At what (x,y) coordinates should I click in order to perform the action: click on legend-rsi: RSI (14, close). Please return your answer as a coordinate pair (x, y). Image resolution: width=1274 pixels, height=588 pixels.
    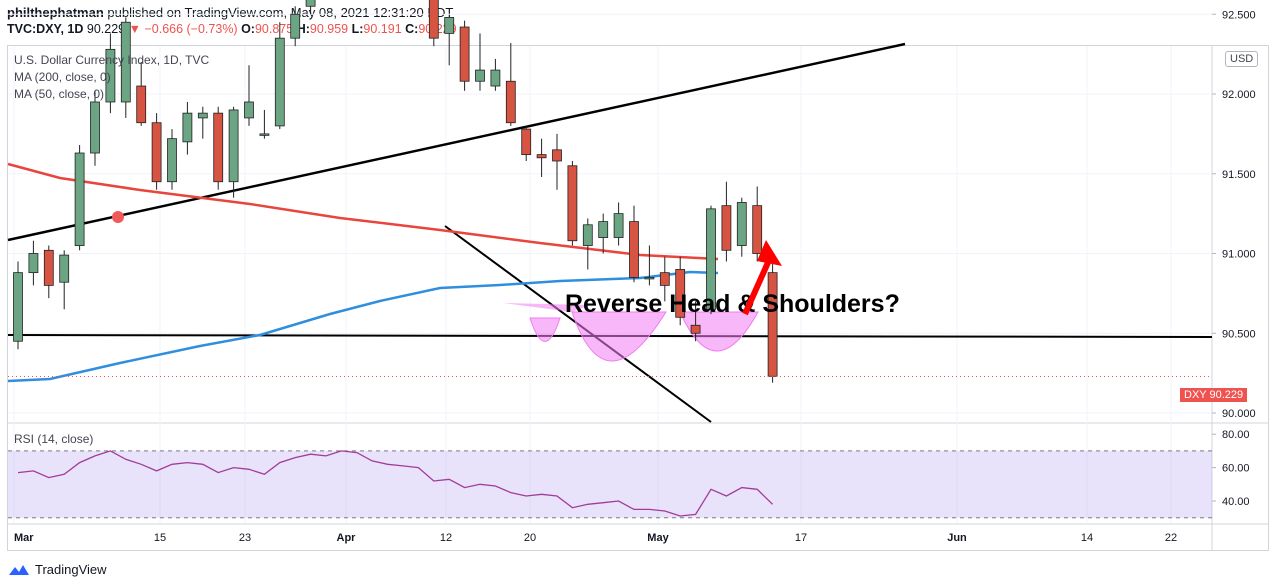
    Looking at the image, I should click on (54, 439).